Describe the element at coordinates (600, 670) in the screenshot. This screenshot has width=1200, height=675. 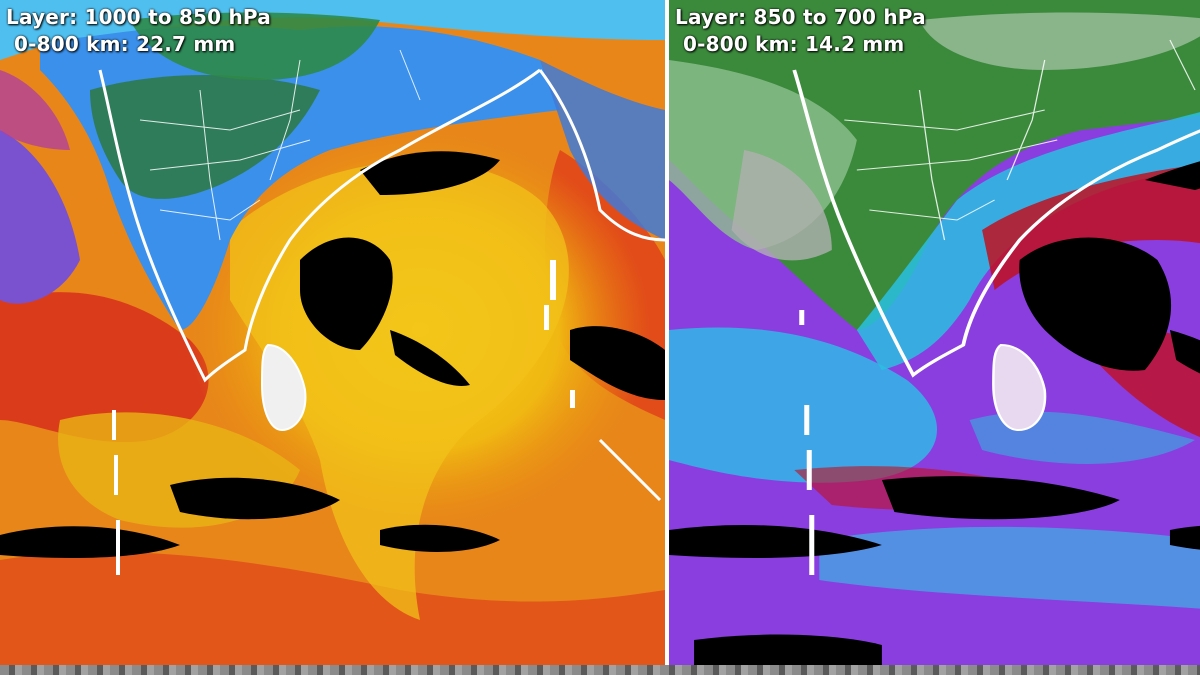
I see `bottom-strip` at that location.